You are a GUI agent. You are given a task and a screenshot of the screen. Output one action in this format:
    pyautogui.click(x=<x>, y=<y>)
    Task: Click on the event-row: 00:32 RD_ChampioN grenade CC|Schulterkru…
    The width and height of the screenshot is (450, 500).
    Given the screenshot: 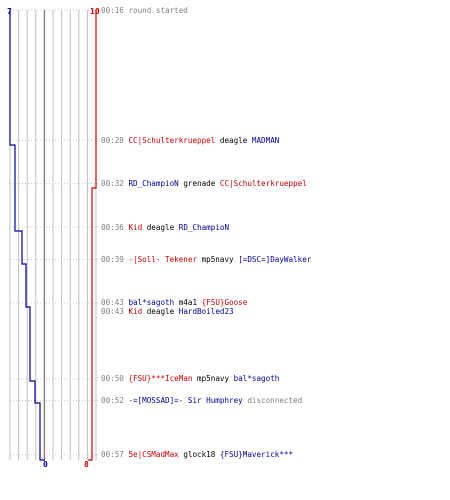 What is the action you would take?
    pyautogui.click(x=204, y=183)
    